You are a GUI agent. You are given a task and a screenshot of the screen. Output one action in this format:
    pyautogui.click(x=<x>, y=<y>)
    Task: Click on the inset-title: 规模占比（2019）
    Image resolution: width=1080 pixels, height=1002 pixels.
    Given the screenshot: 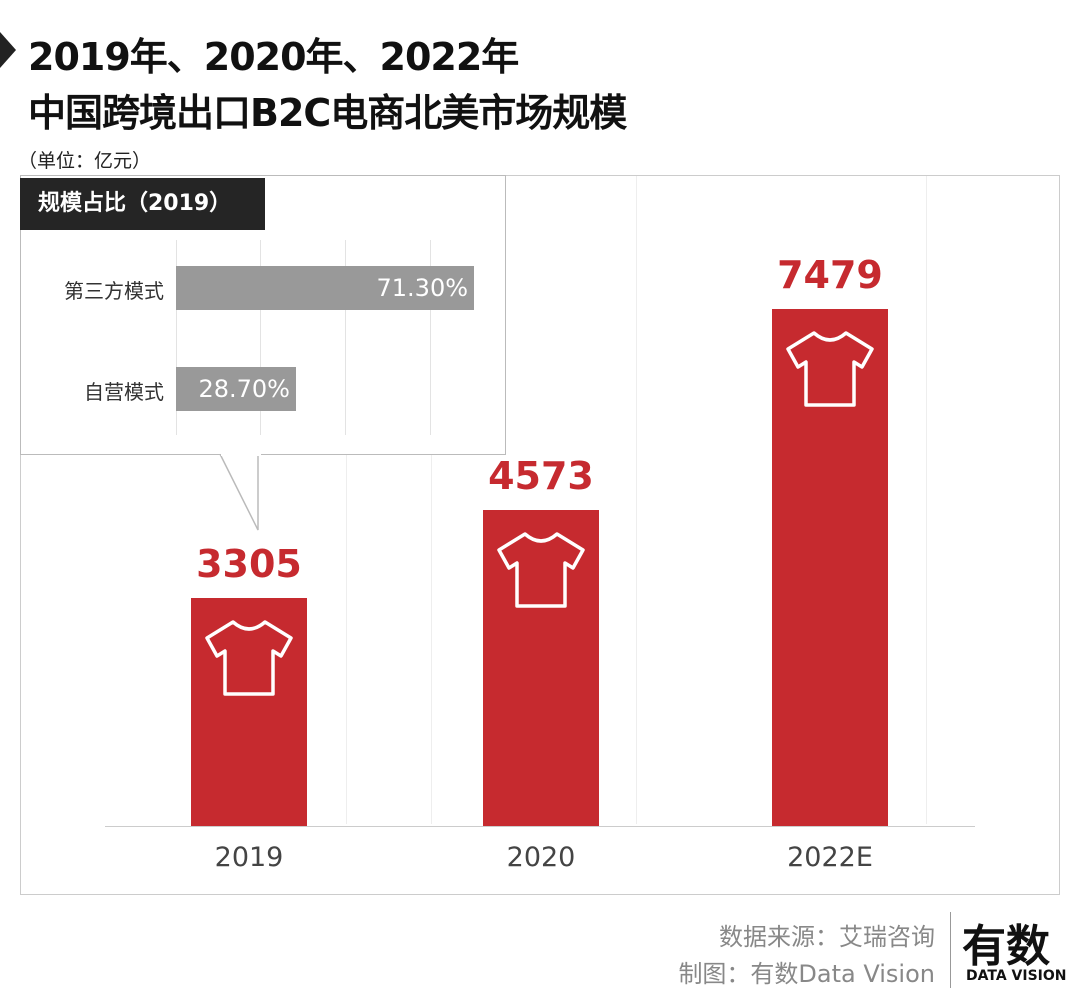 What is the action you would take?
    pyautogui.click(x=142, y=204)
    